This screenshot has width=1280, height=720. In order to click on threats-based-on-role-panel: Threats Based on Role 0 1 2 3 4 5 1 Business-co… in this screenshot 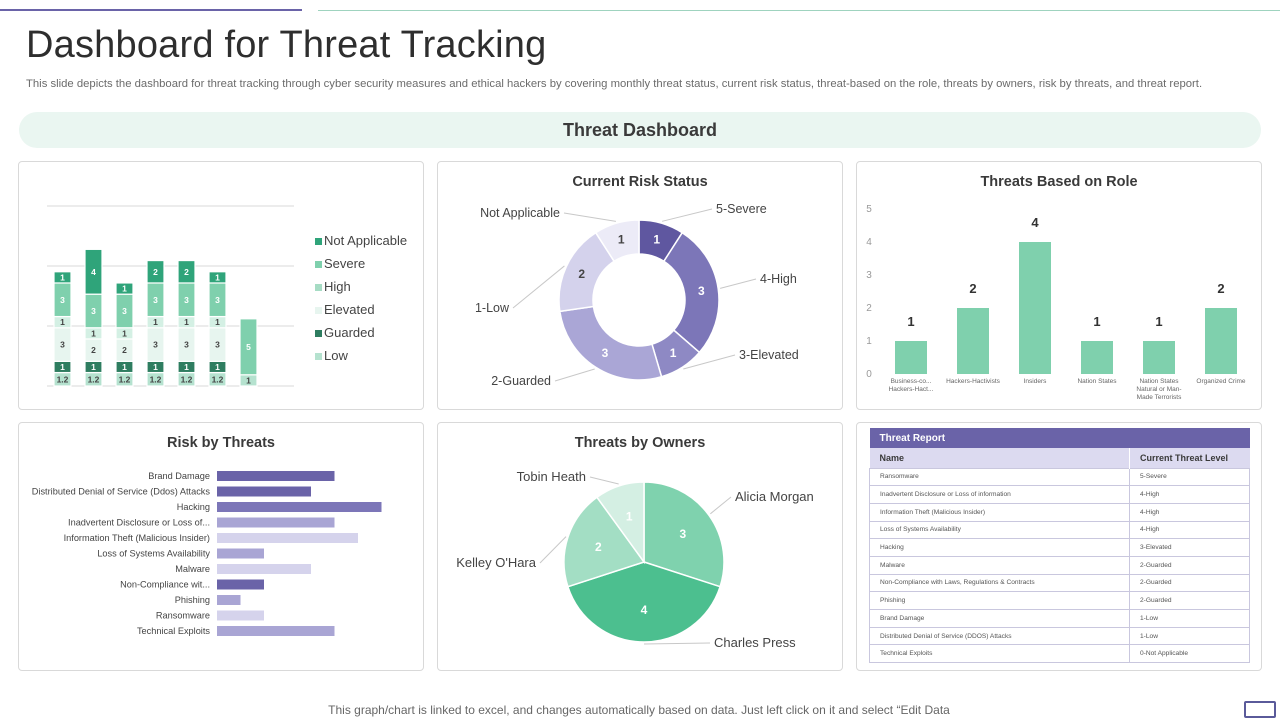, I will do `click(1059, 285)`.